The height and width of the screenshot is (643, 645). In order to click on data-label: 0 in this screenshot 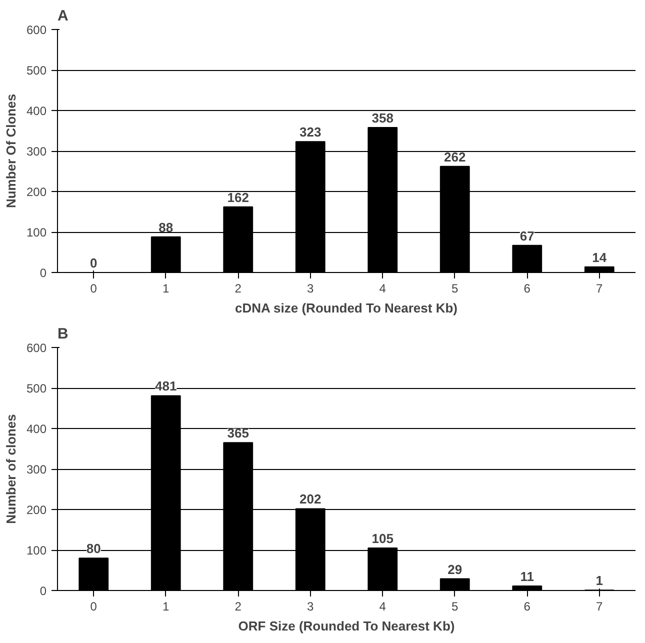, I will do `click(94, 263)`.